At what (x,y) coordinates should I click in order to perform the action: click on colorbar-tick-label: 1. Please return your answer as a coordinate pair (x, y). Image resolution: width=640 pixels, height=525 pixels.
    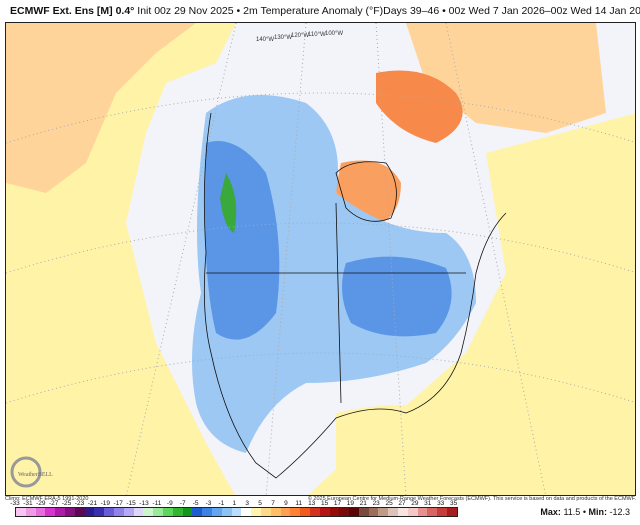
    Looking at the image, I should click on (234, 503).